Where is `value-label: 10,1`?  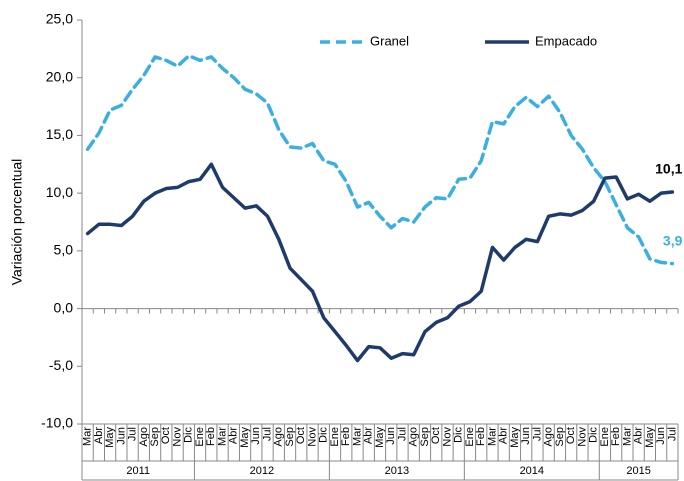
value-label: 10,1 is located at coordinates (668, 169).